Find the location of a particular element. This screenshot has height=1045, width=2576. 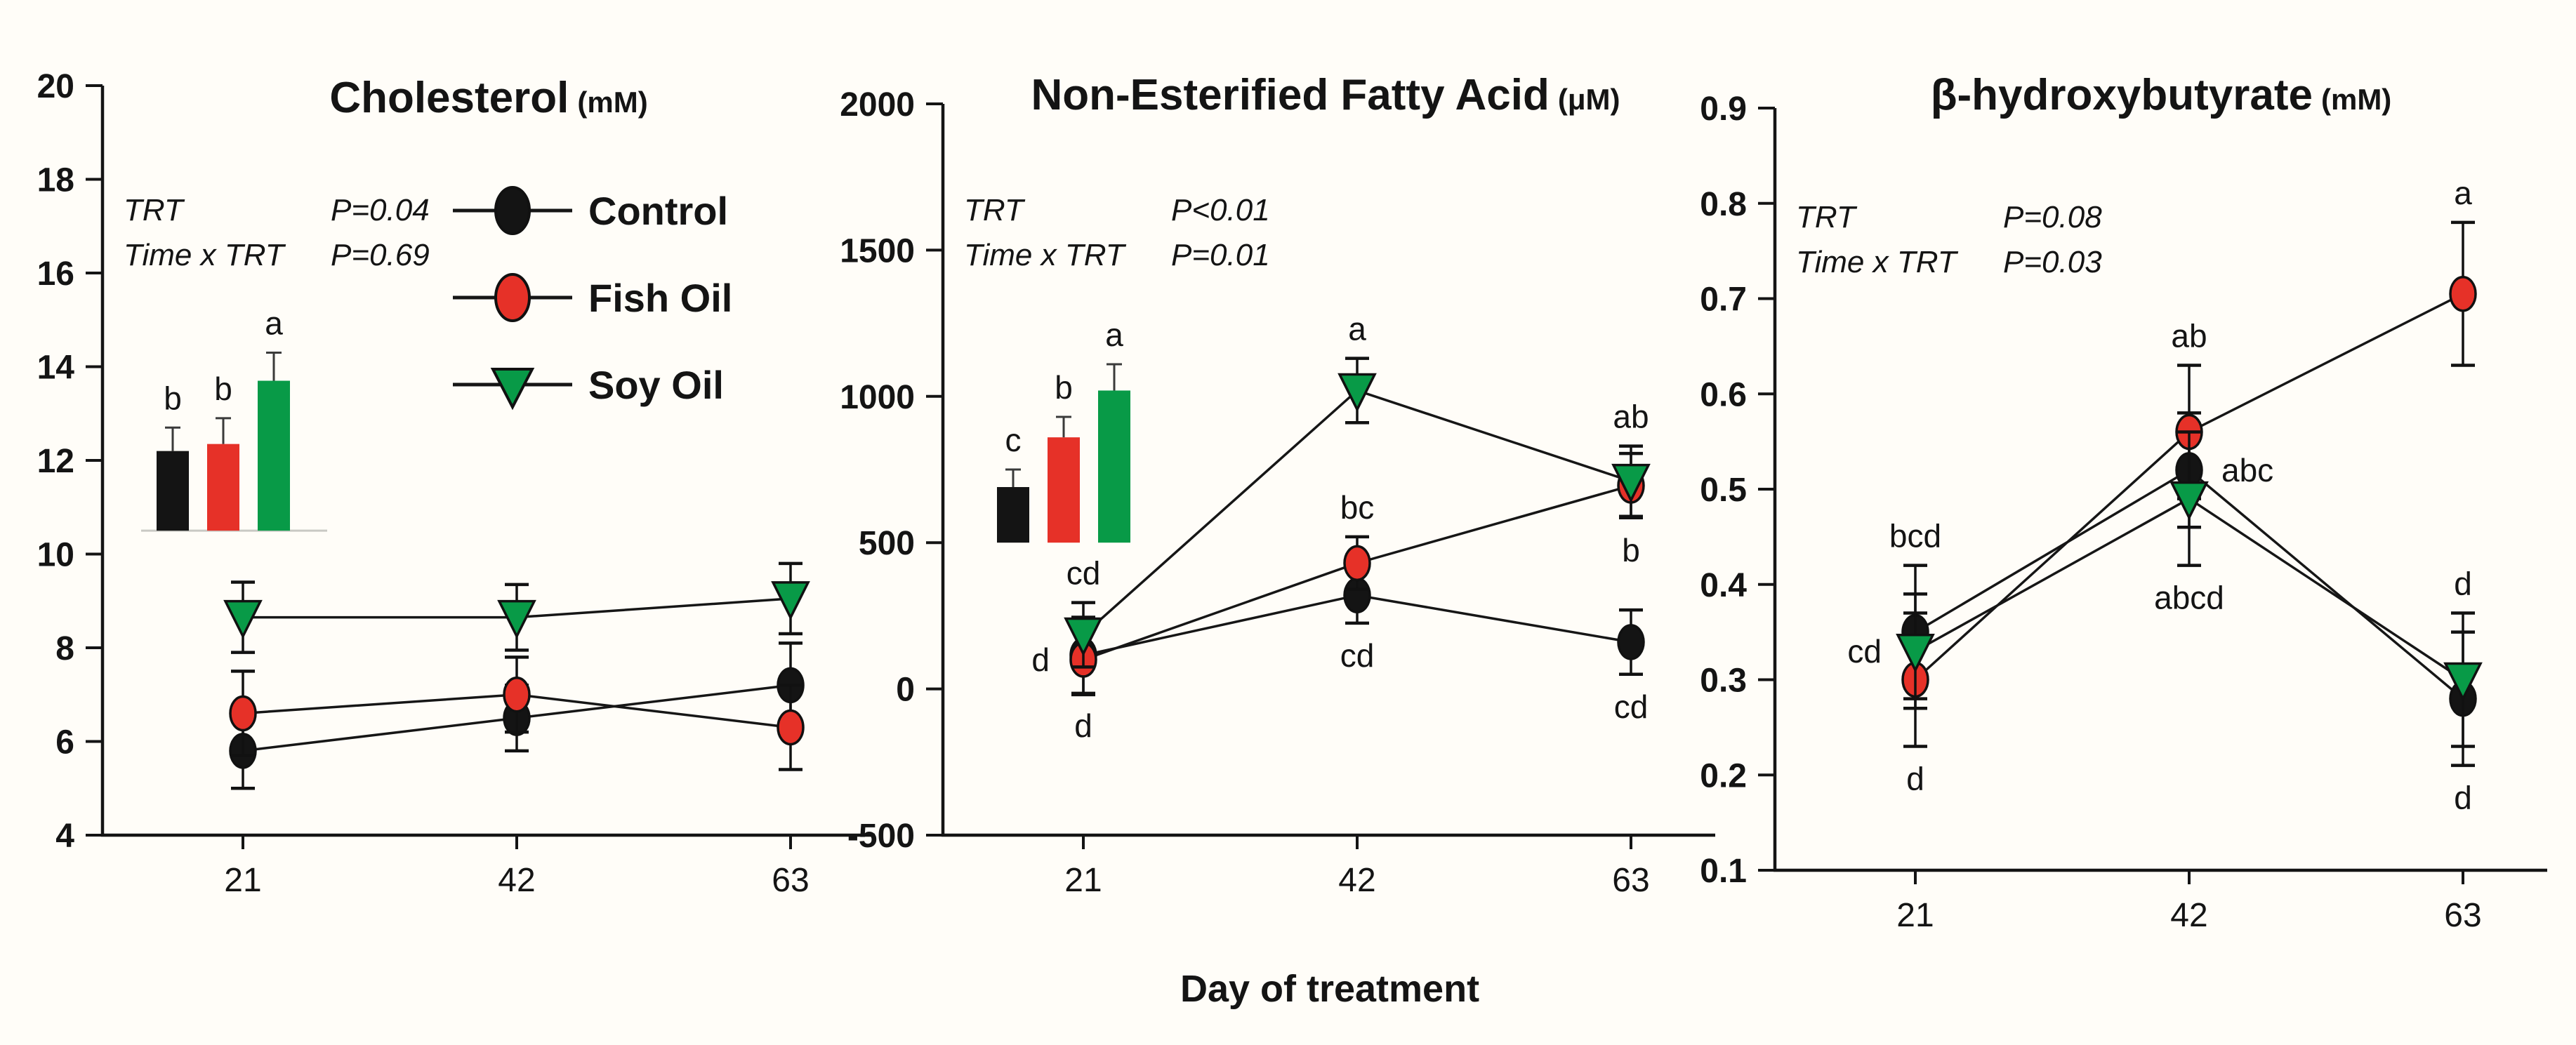

svg-text: 0.6 is located at coordinates (1723, 394).